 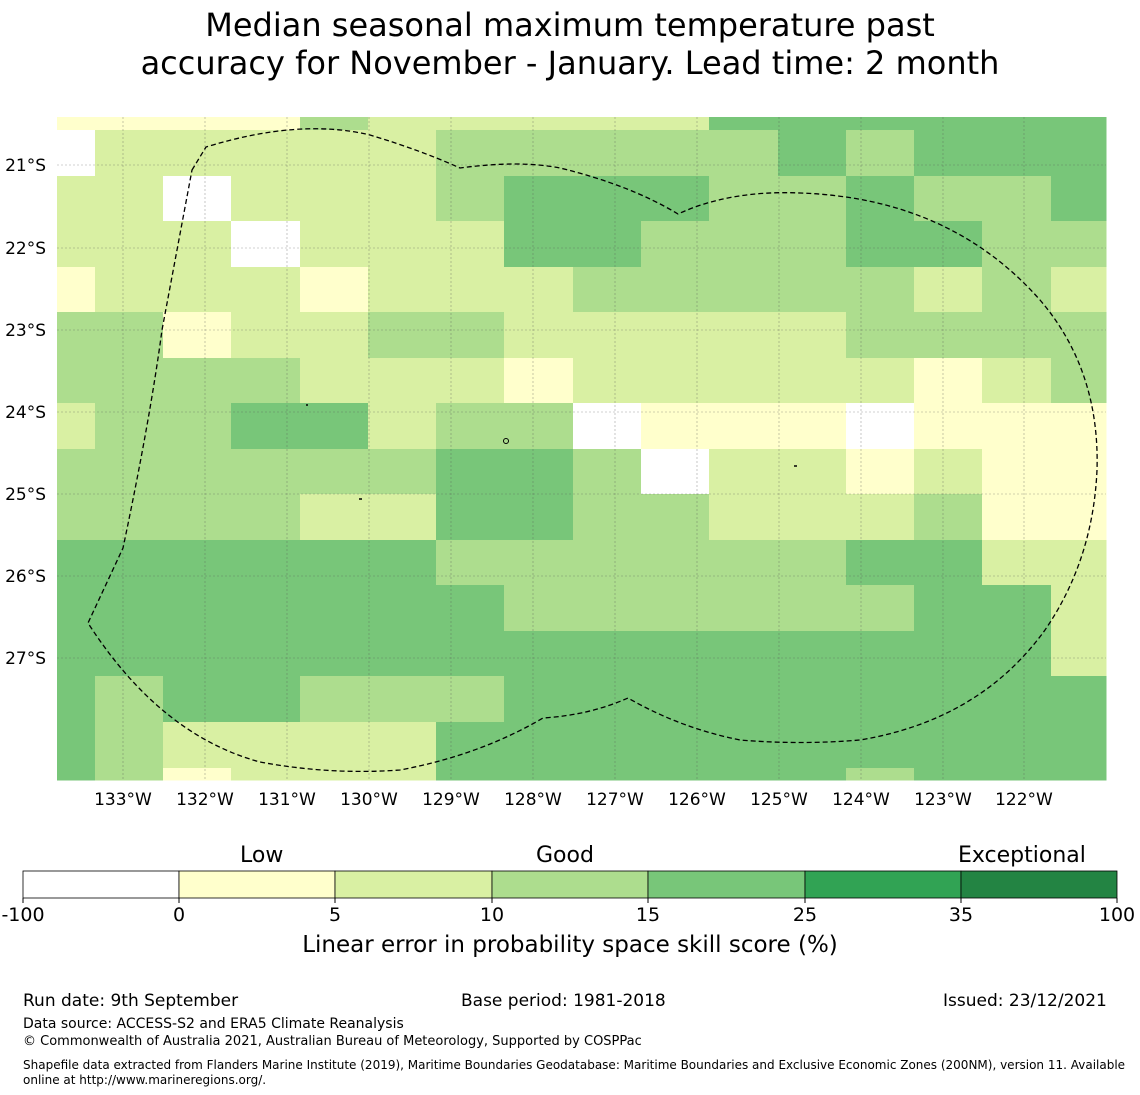 What do you see at coordinates (943, 800) in the screenshot?
I see `longitude-label: 123°W` at bounding box center [943, 800].